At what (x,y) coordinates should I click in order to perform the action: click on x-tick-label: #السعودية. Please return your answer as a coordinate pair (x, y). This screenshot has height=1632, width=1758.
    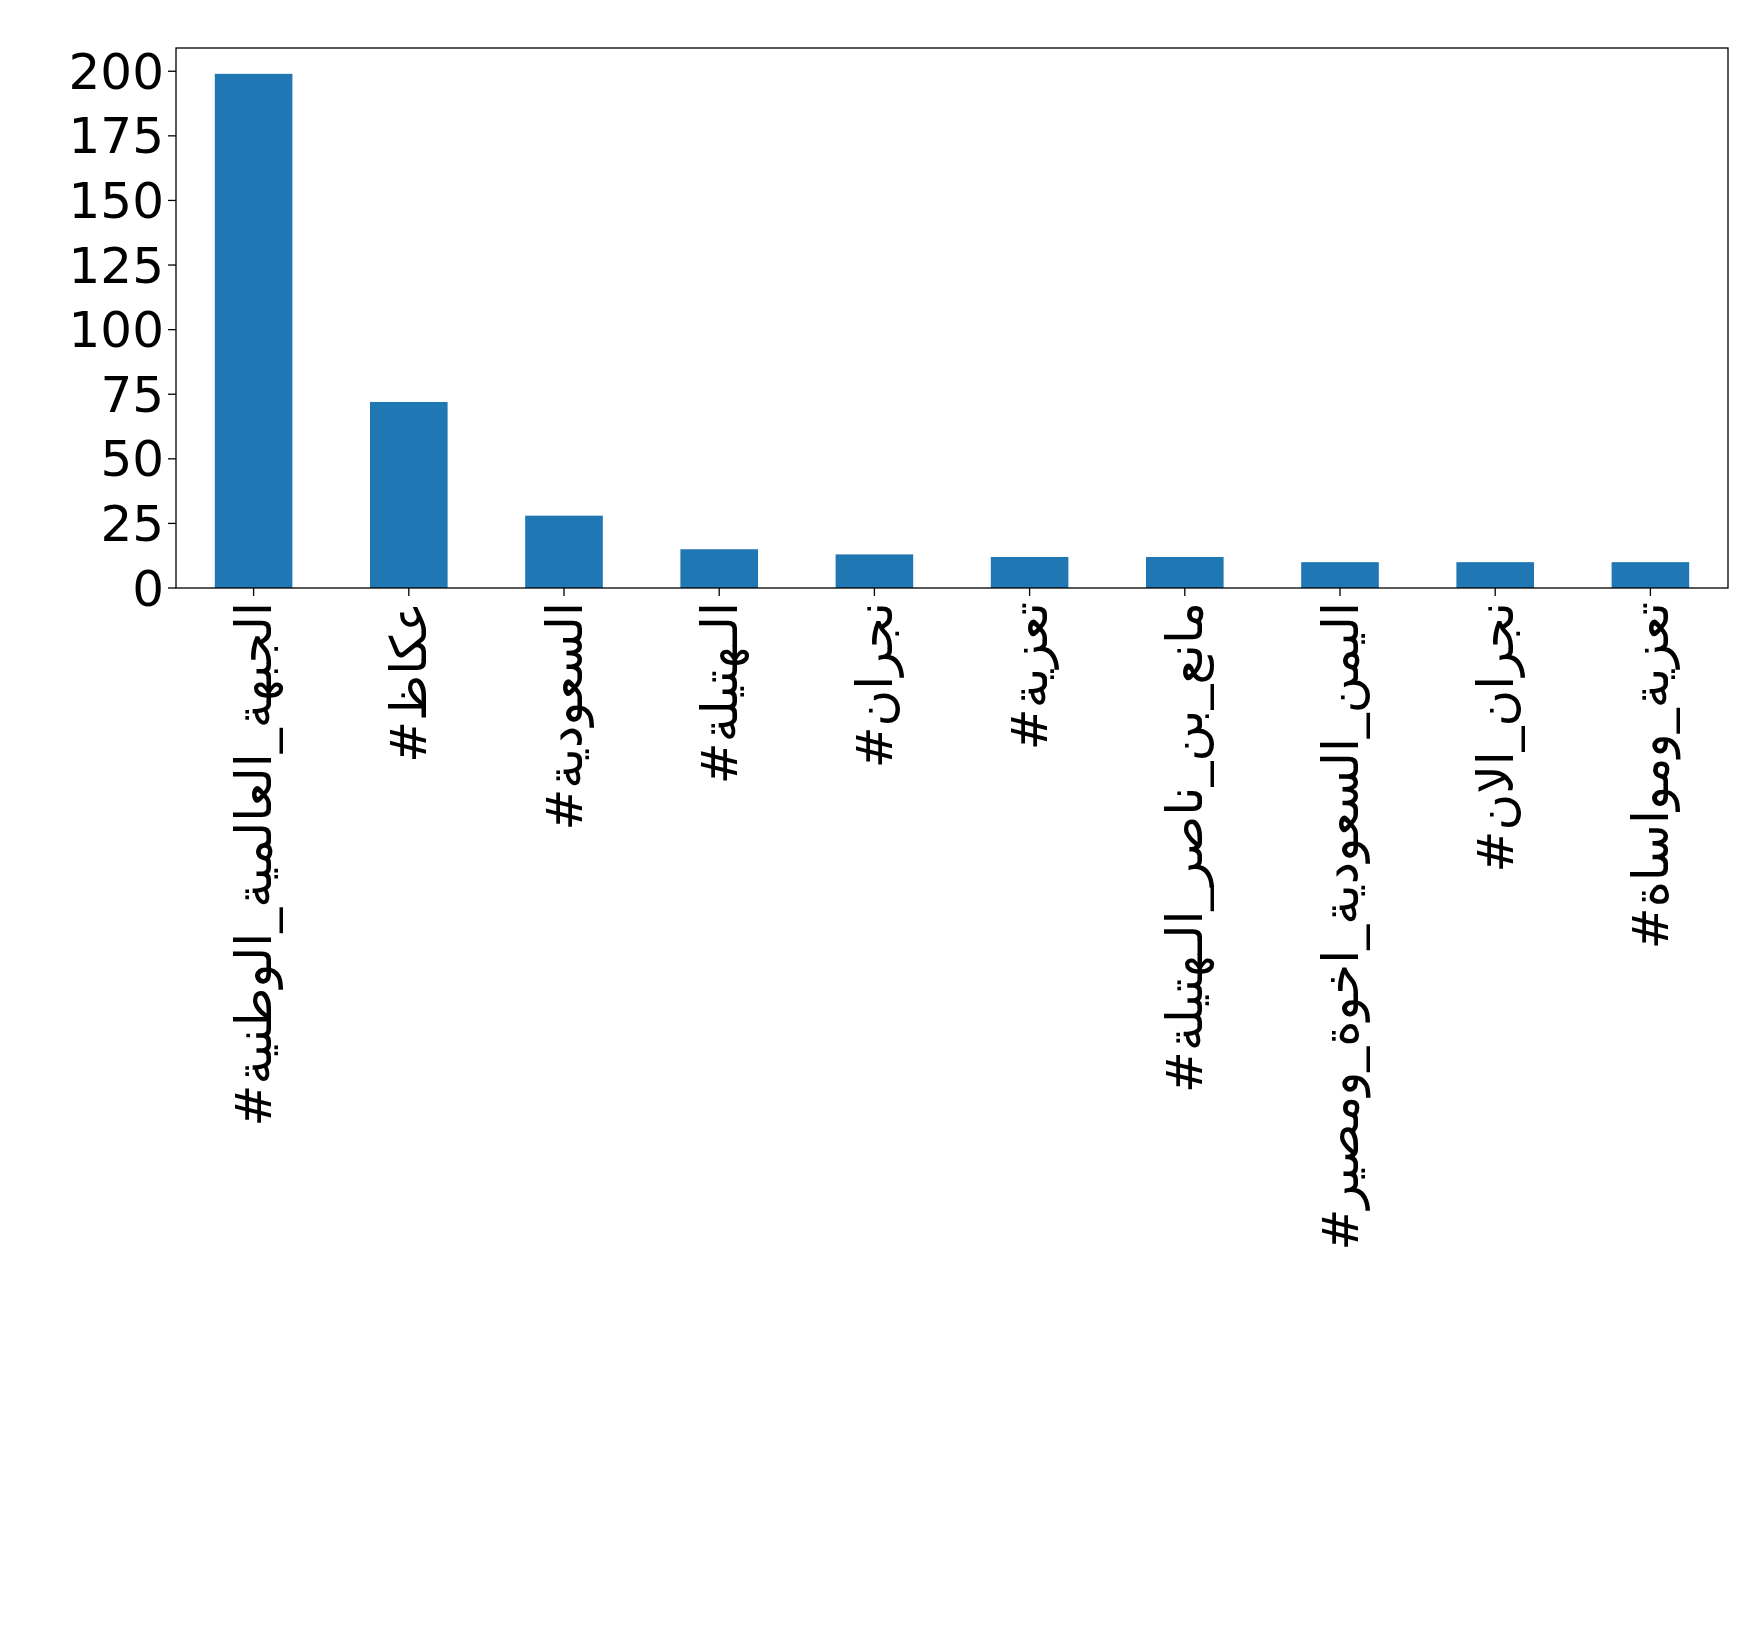
    Looking at the image, I should click on (564, 716).